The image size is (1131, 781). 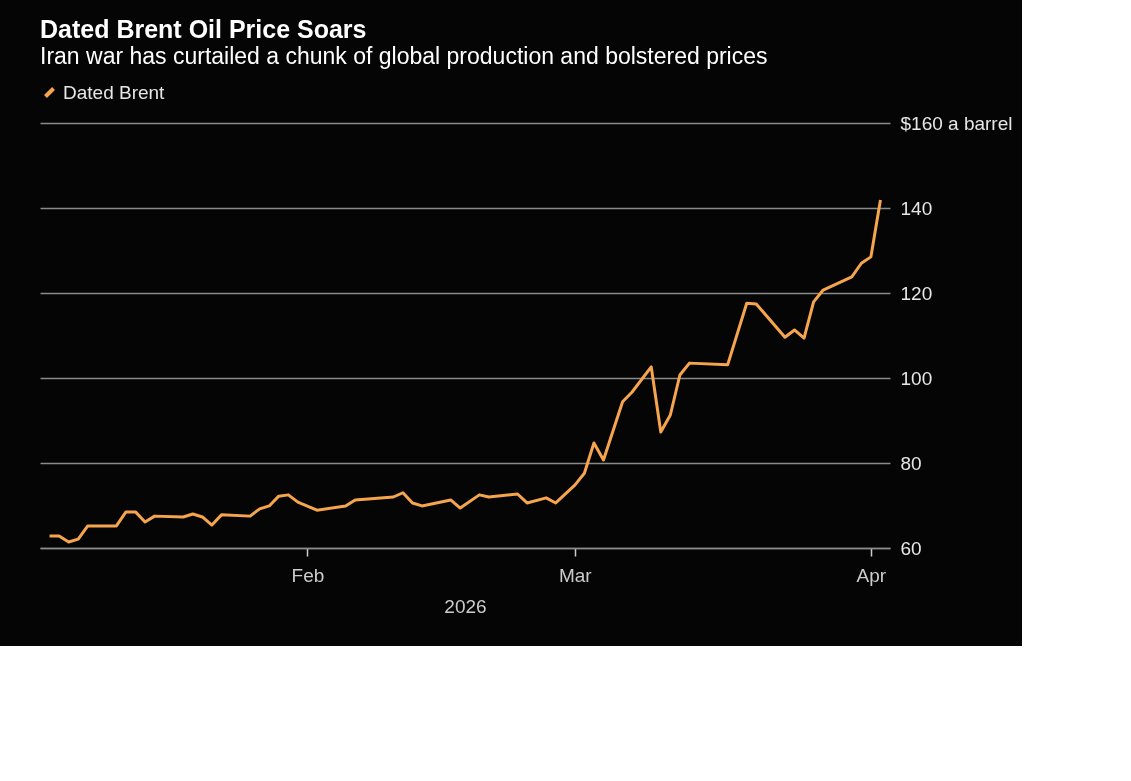 What do you see at coordinates (871, 575) in the screenshot?
I see `x-tick-label: Apr` at bounding box center [871, 575].